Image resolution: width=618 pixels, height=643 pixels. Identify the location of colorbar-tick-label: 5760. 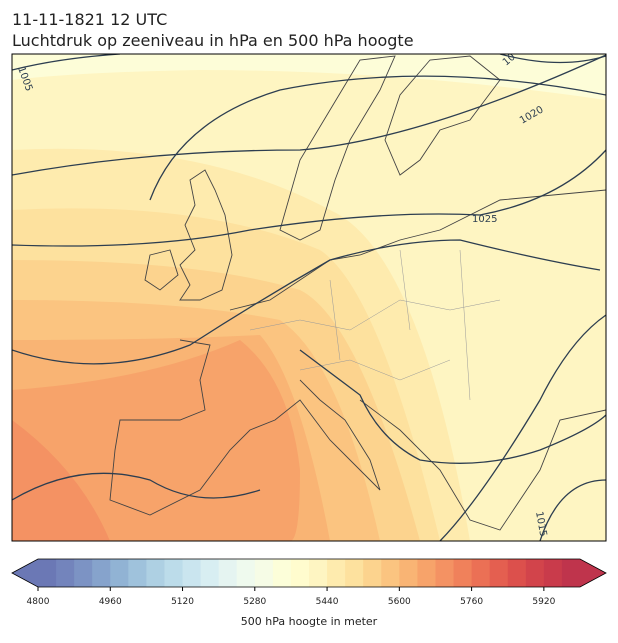
(471, 602).